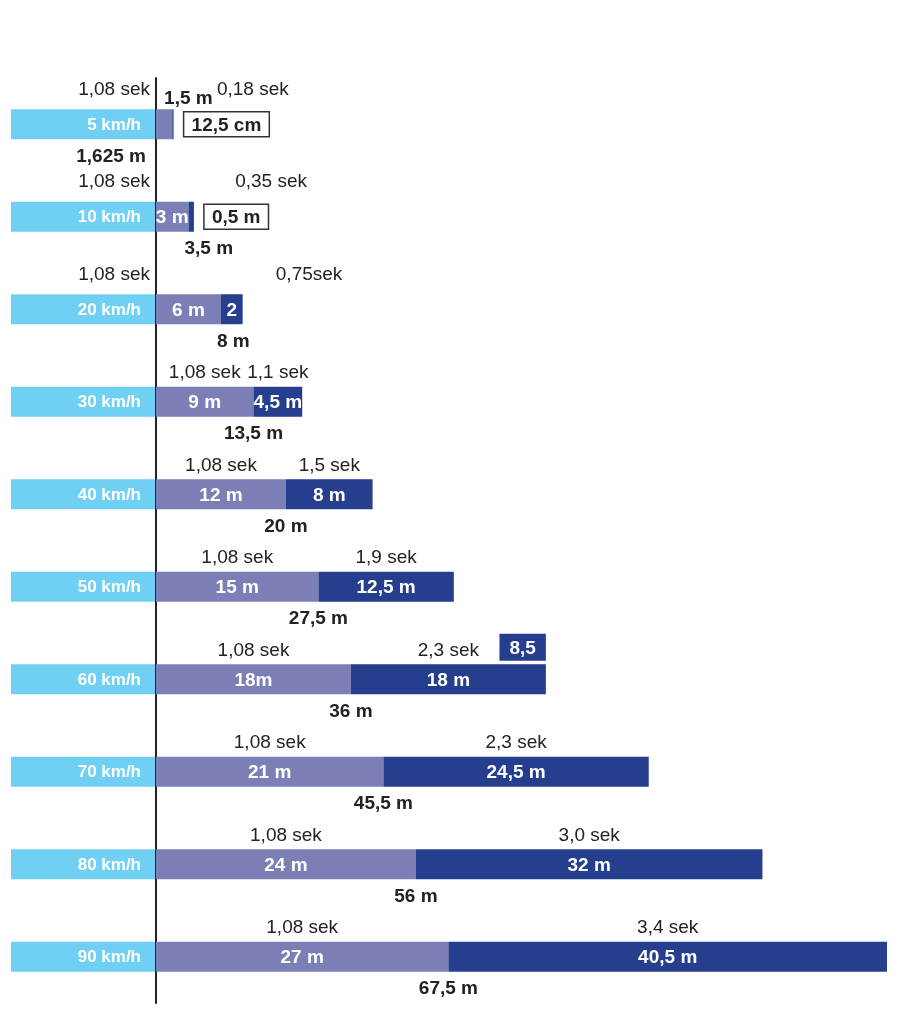 Image resolution: width=899 pixels, height=1021 pixels. I want to click on y-tick-label: 50 km/h, so click(109, 587).